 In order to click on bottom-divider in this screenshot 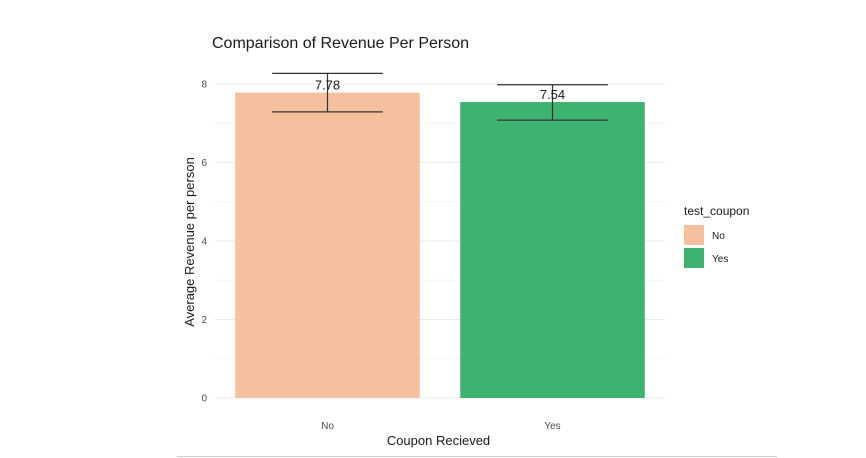, I will do `click(477, 456)`.